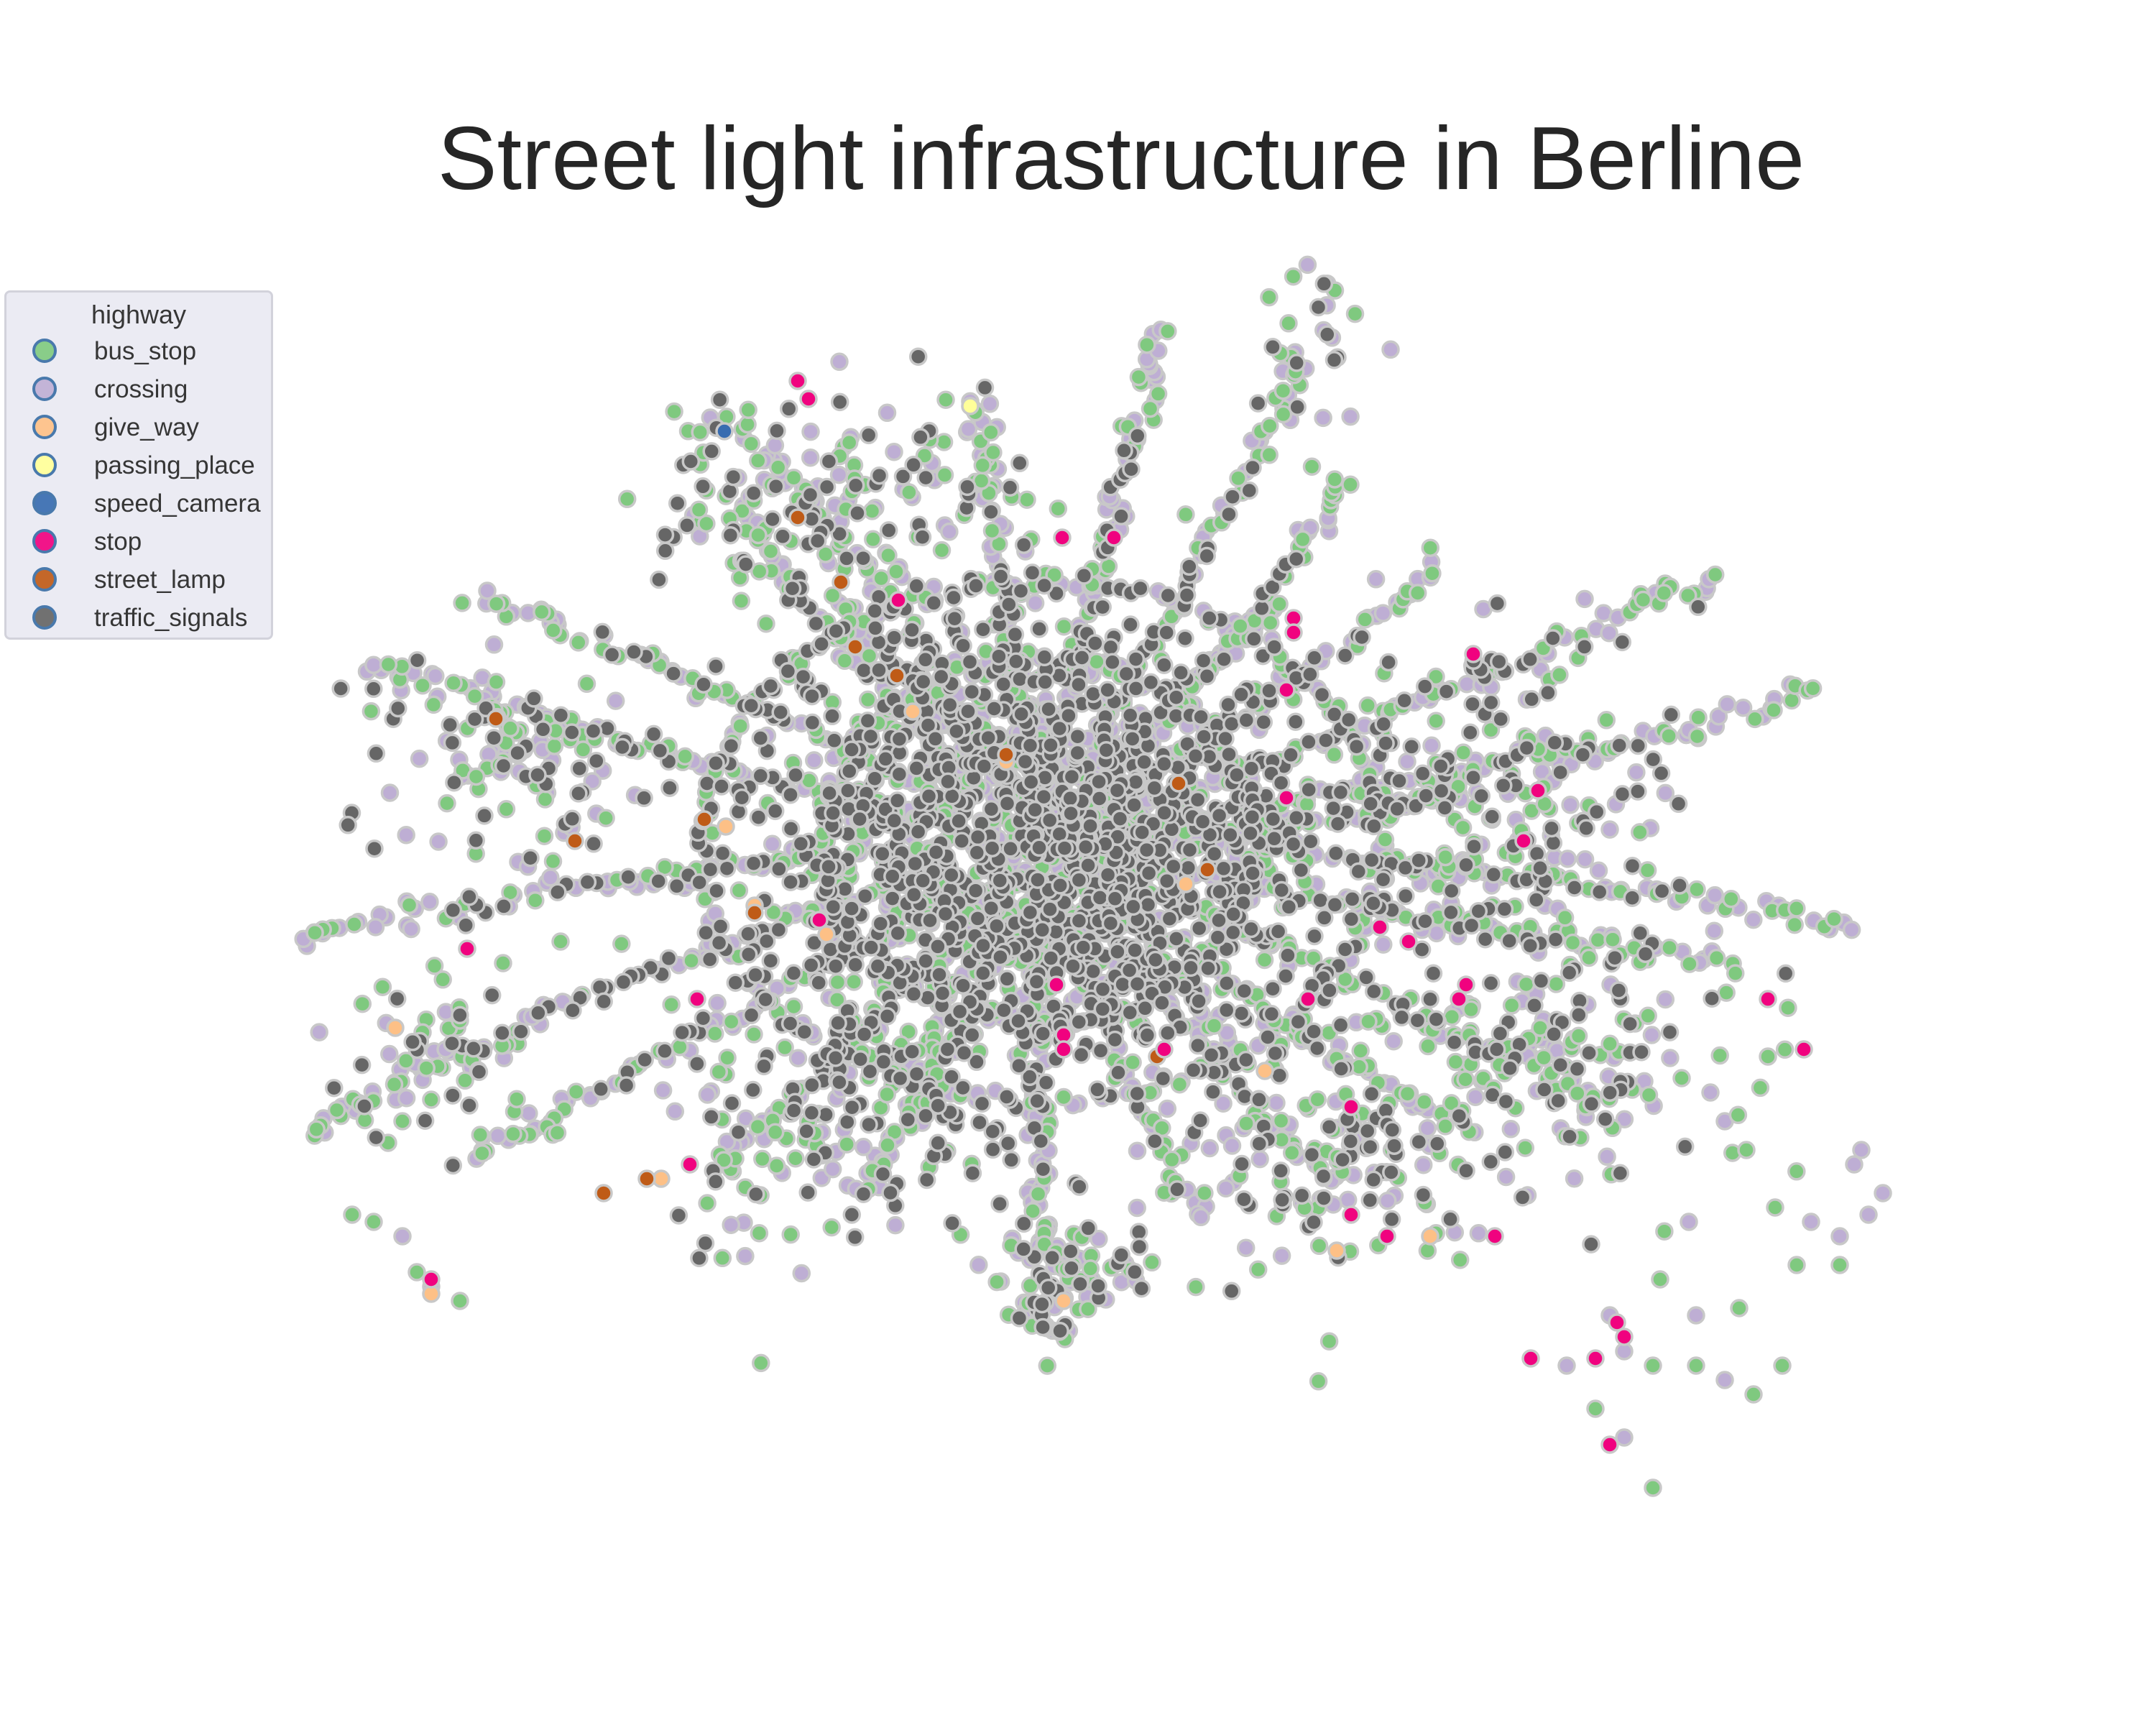 The width and height of the screenshot is (2156, 1725). What do you see at coordinates (147, 427) in the screenshot?
I see `legend-label: give_way` at bounding box center [147, 427].